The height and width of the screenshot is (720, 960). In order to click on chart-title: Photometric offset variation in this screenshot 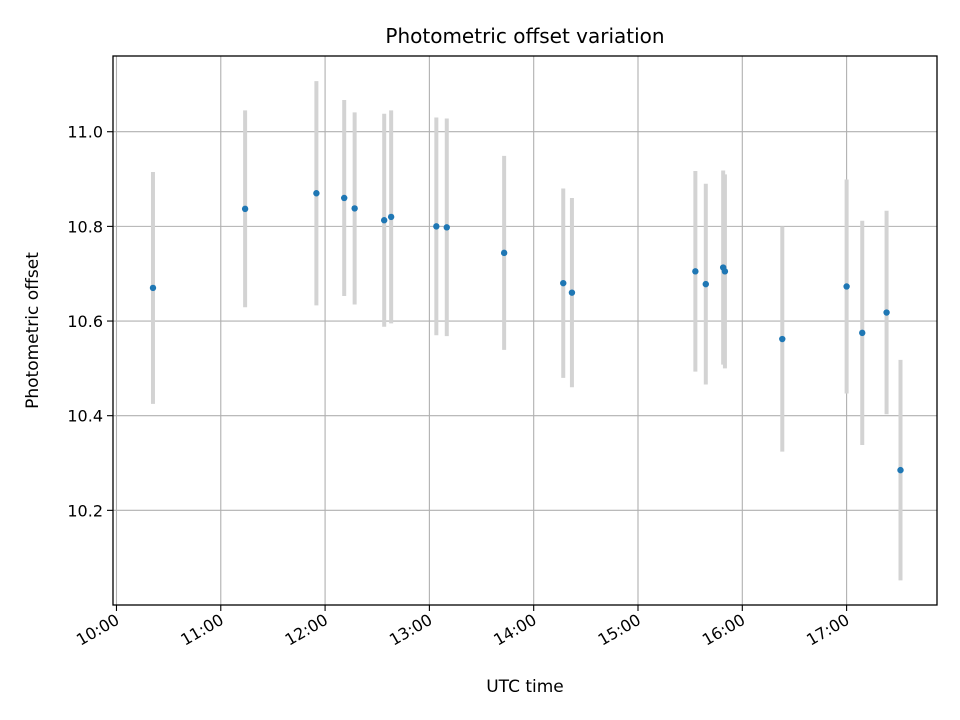, I will do `click(524, 36)`.